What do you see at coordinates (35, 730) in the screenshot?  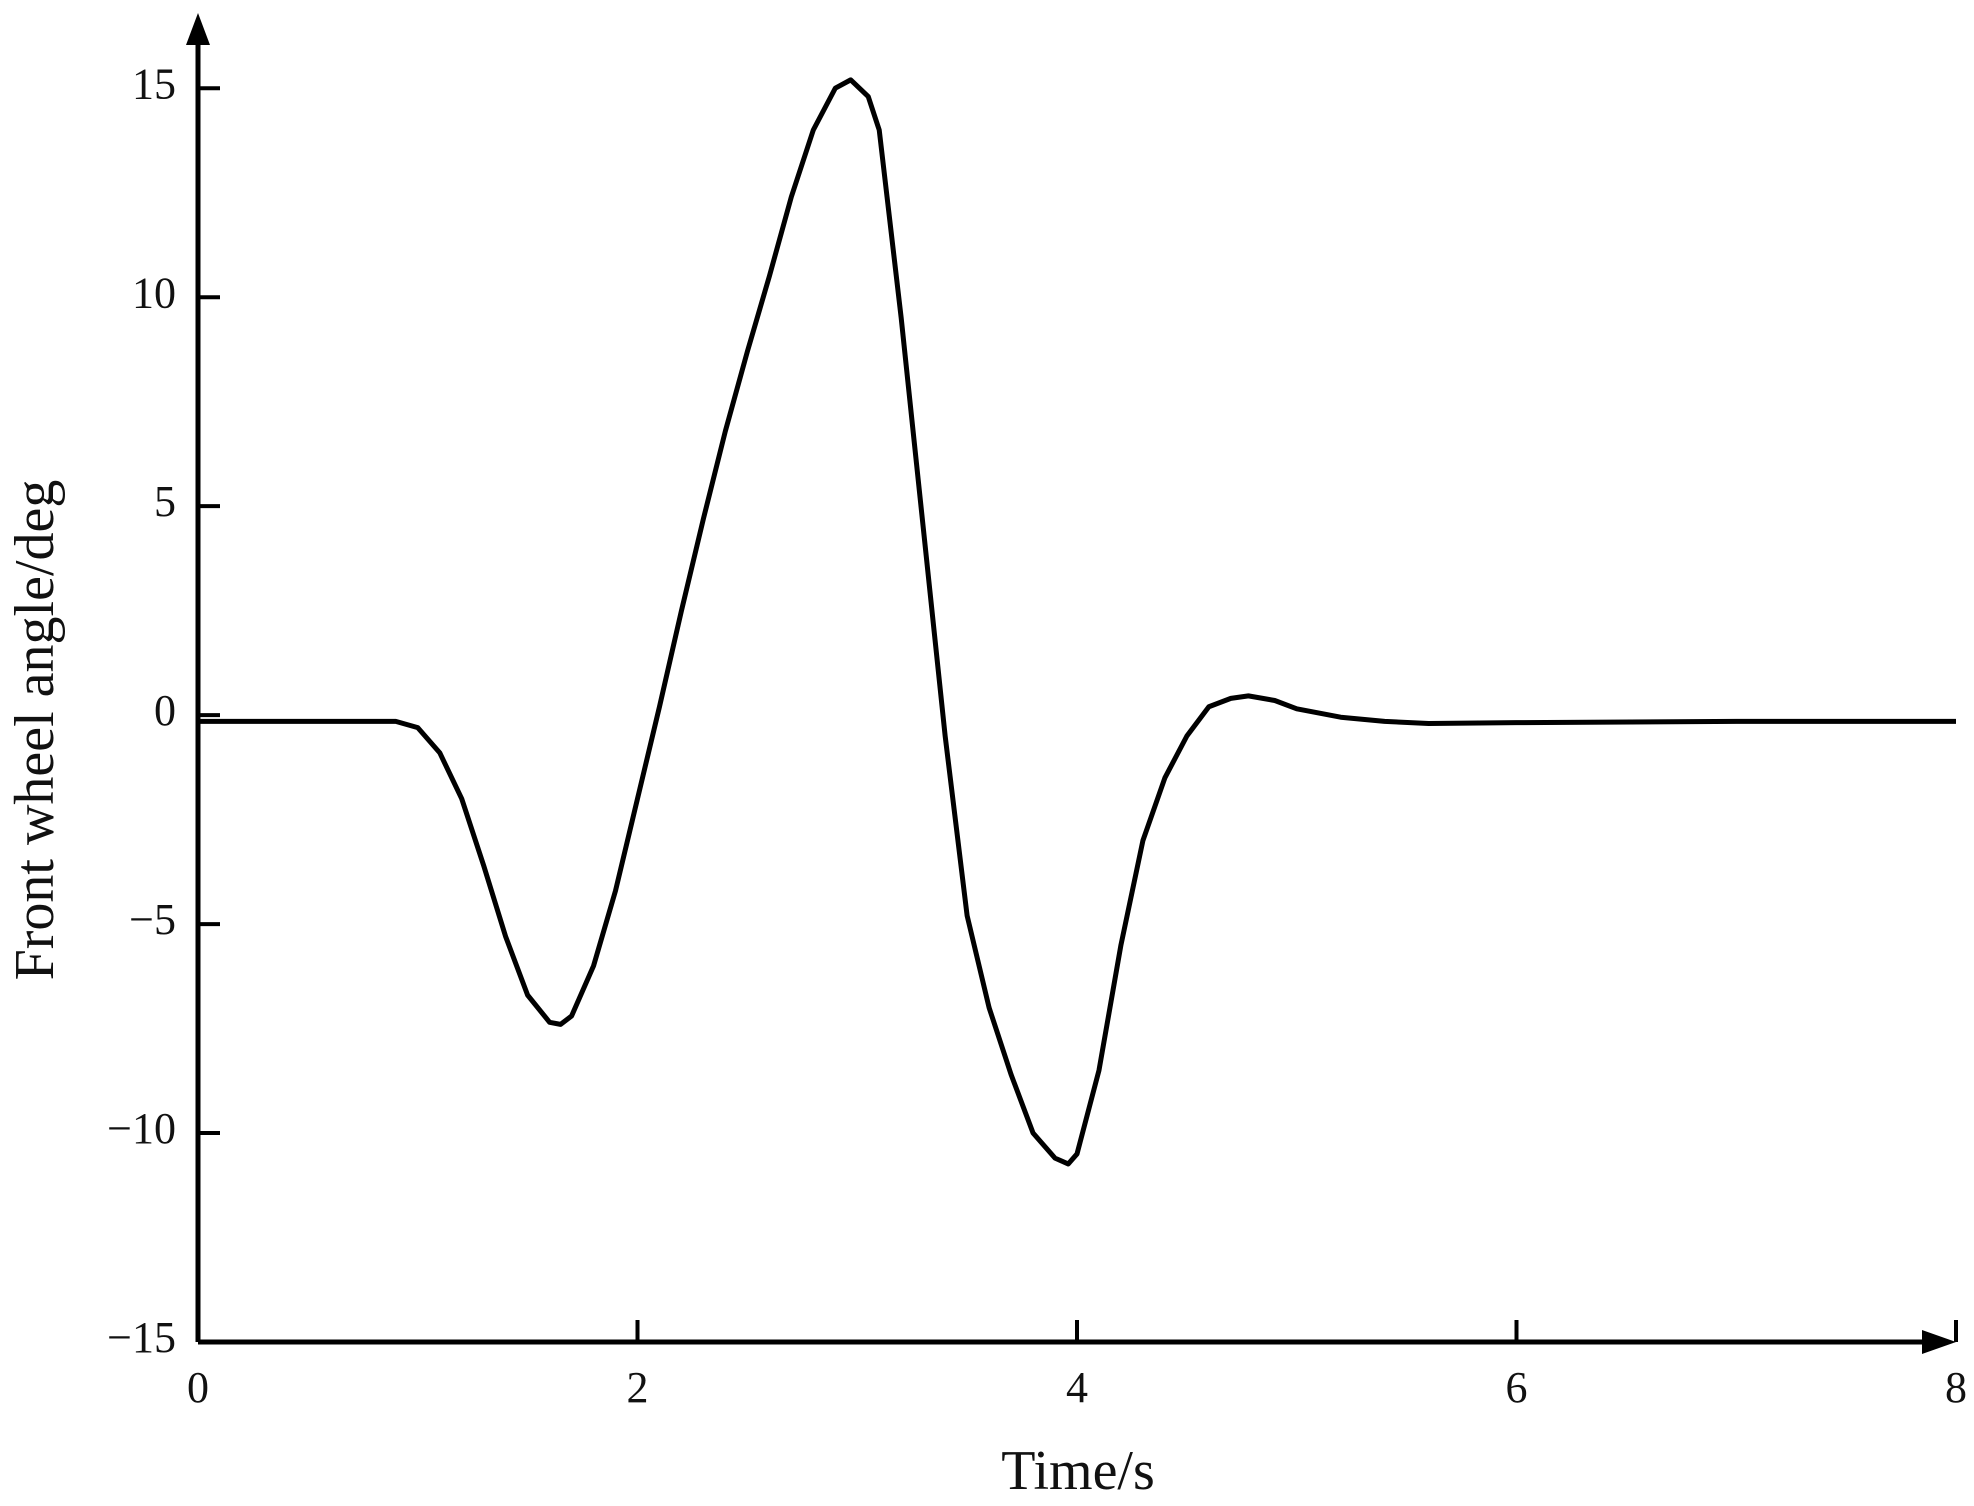 I see `y-axis-label: Front wheel angle/deg` at bounding box center [35, 730].